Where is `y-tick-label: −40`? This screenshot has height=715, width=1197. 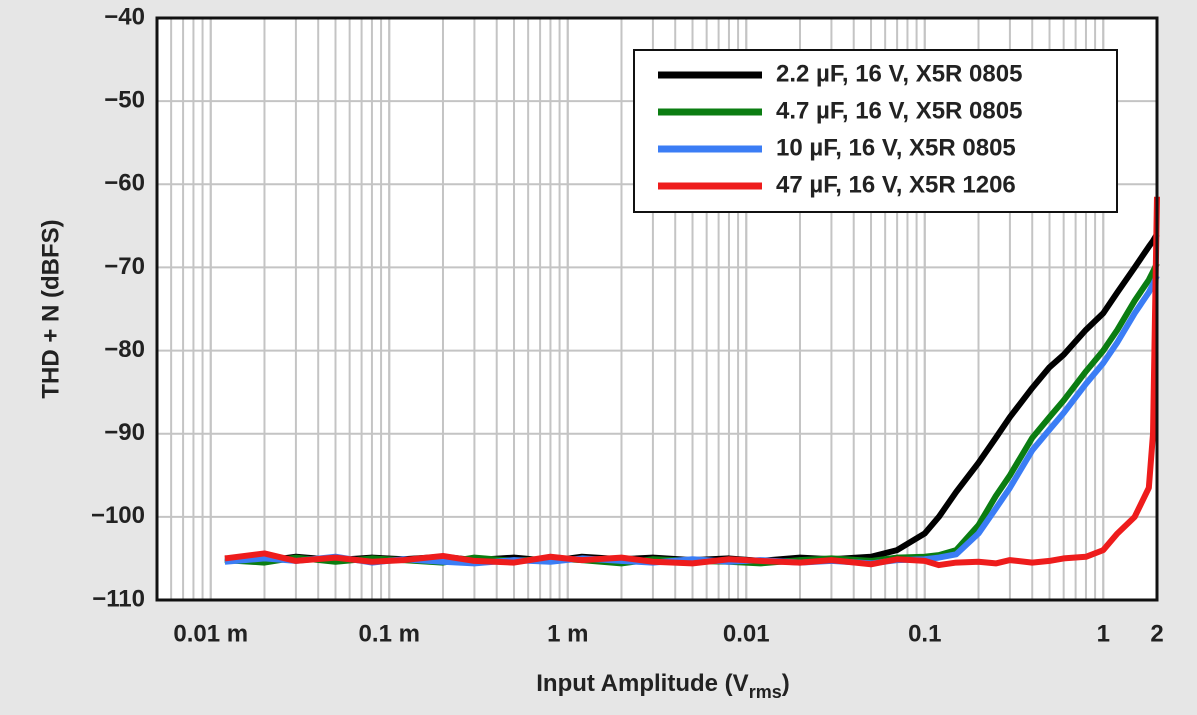 y-tick-label: −40 is located at coordinates (124, 16).